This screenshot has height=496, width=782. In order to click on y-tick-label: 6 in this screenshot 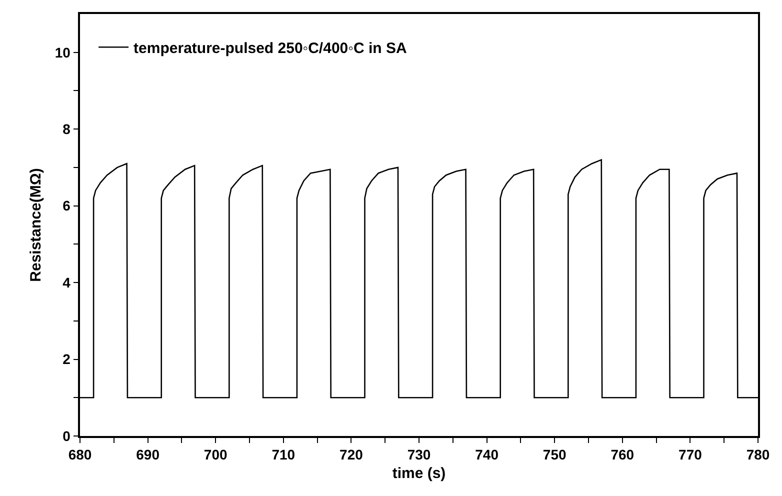, I will do `click(66, 206)`.